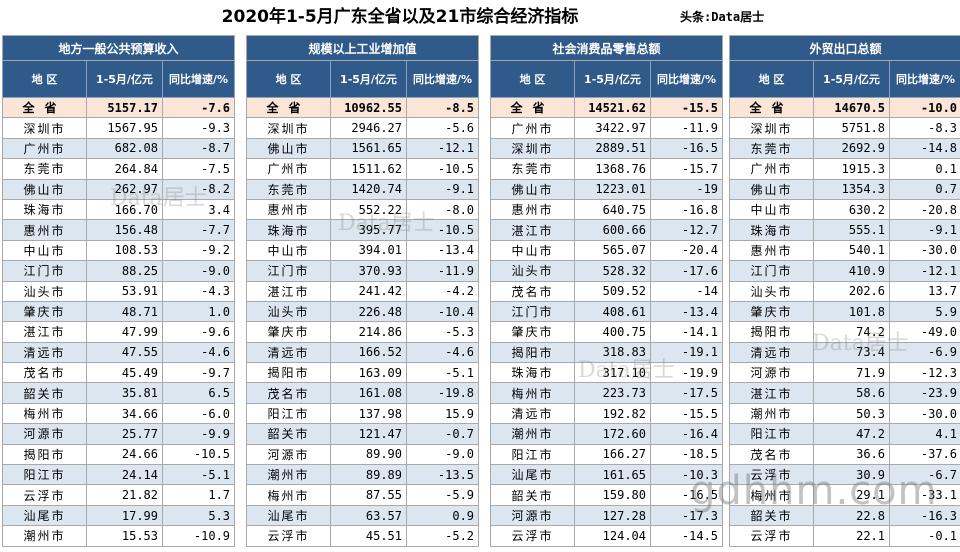  Describe the element at coordinates (363, 189) in the screenshot. I see `table-row: 东莞市 1420.74 -9.1` at that location.